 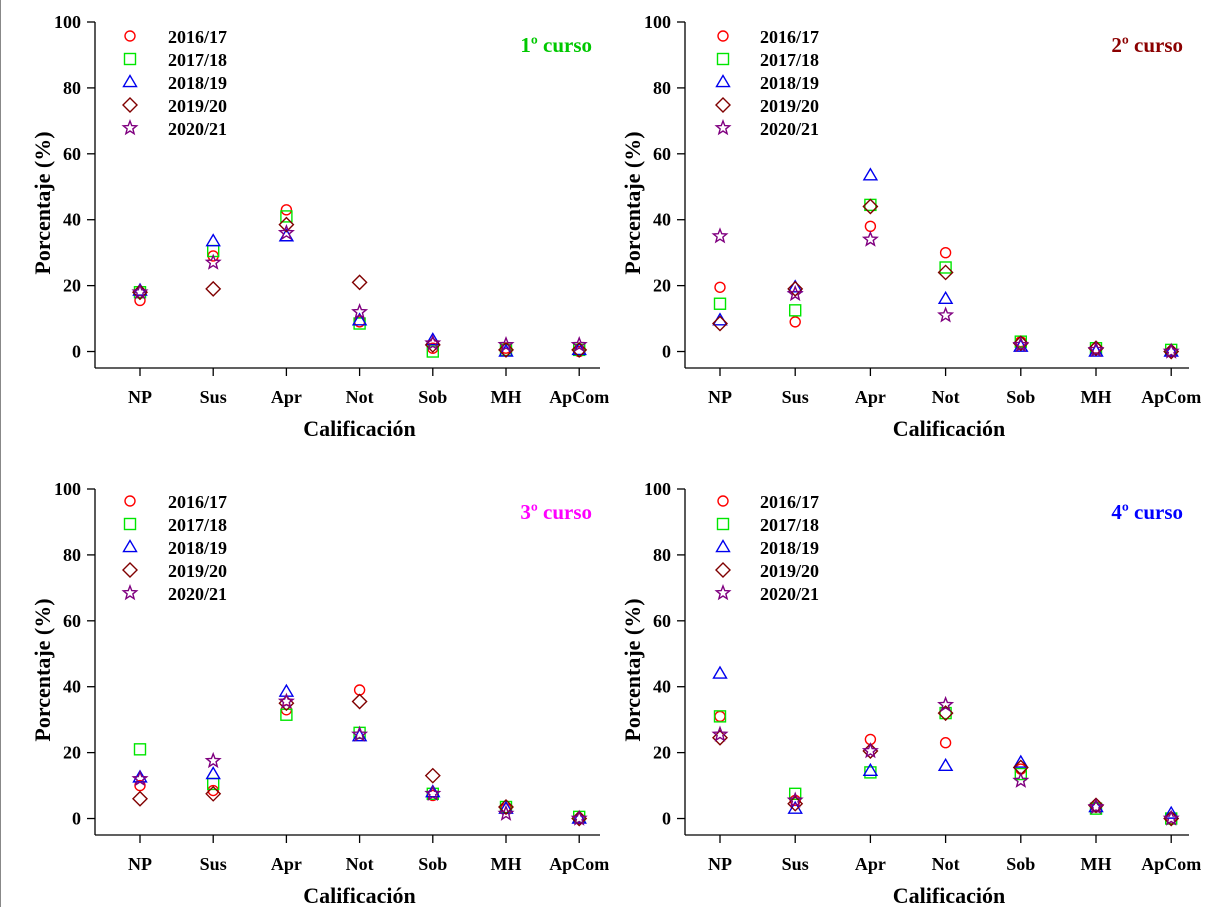 What do you see at coordinates (432, 864) in the screenshot?
I see `x-tick-label: Sob` at bounding box center [432, 864].